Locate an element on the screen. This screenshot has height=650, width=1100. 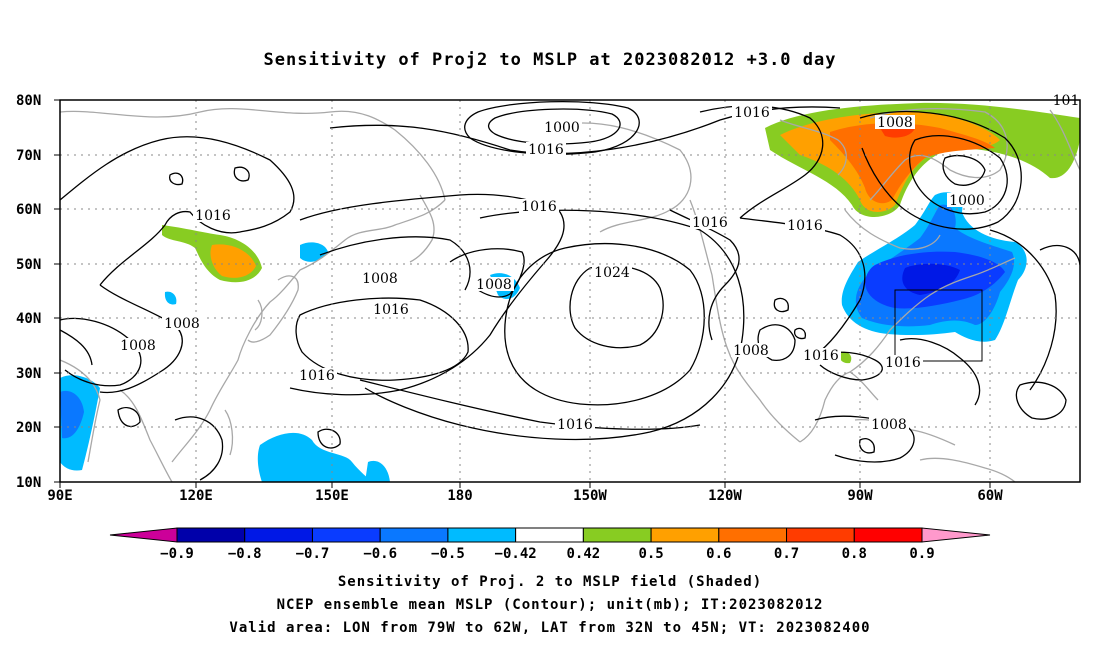
colorbar-label: 0.9 is located at coordinates (921, 554).